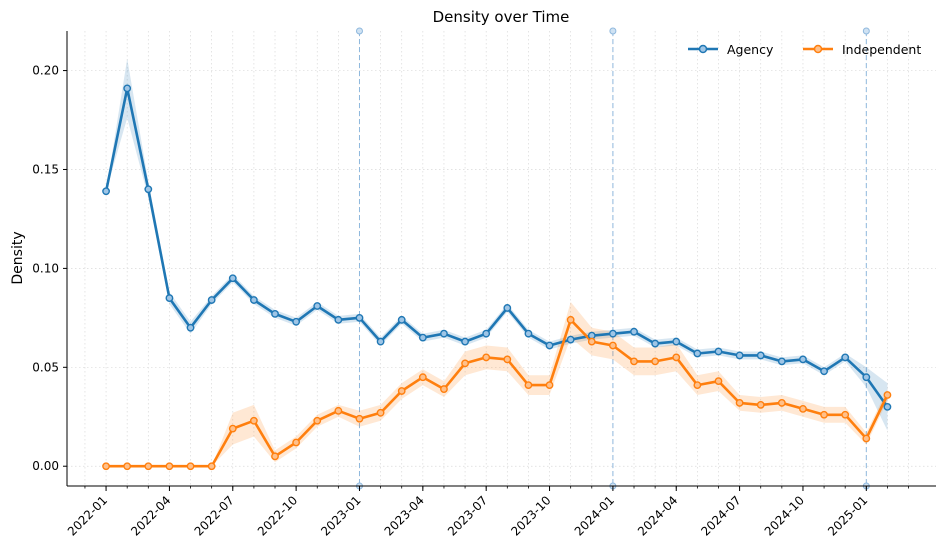 Image resolution: width=946 pixels, height=554 pixels. Describe the element at coordinates (45, 367) in the screenshot. I see `y-tick-label: 0.05` at that location.